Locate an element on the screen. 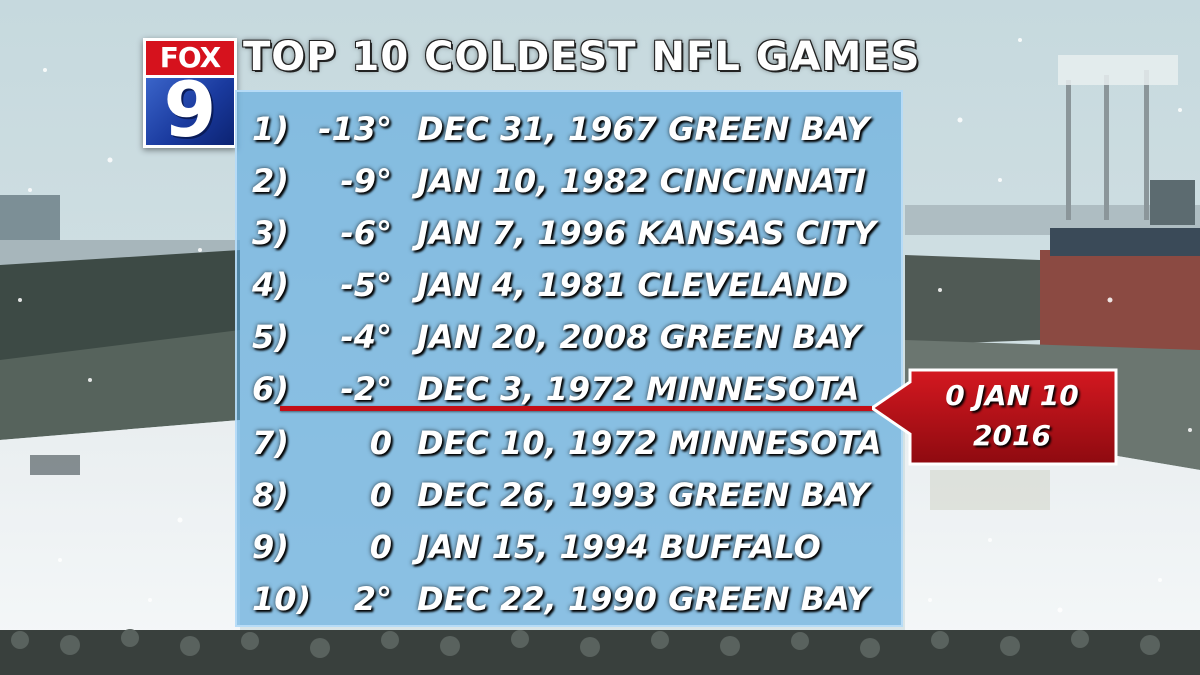 The image size is (1200, 675). rank-label: 5) is located at coordinates (270, 337).